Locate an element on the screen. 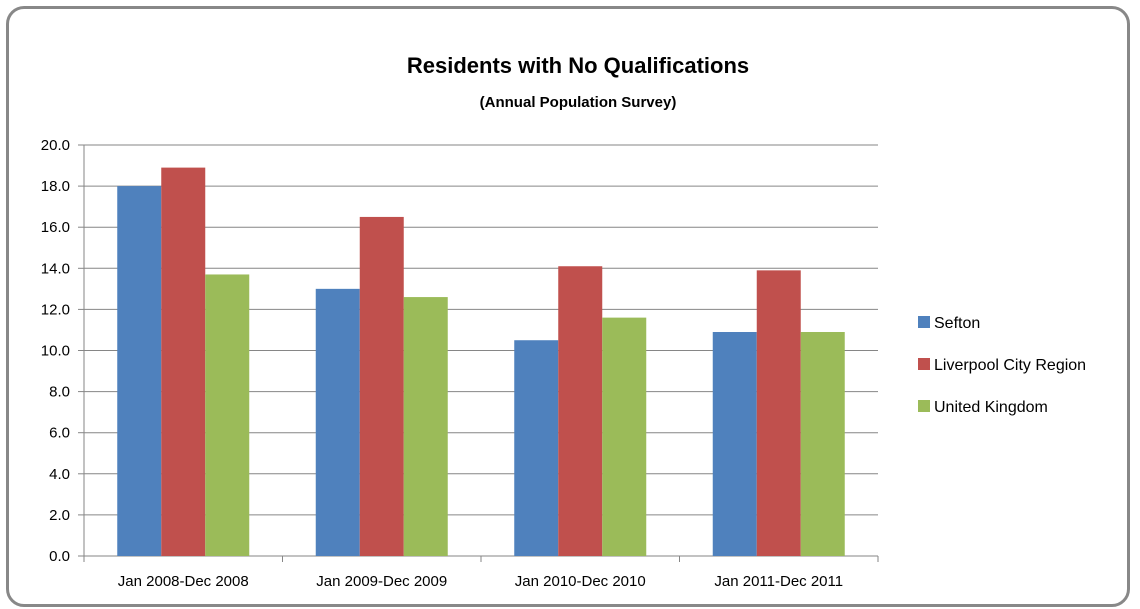 This screenshot has width=1140, height=609. x-tick-label: Jan 2010-Dec 2010 is located at coordinates (580, 581).